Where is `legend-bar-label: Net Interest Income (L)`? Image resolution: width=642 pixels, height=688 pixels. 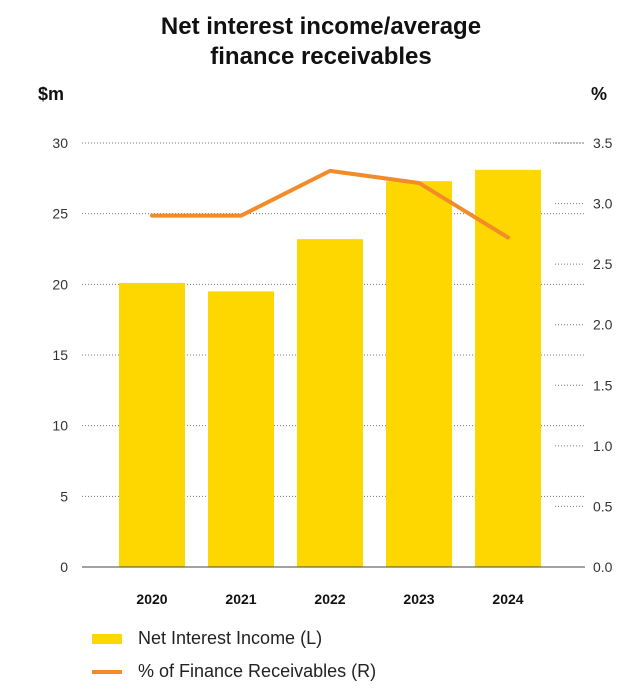 legend-bar-label: Net Interest Income (L) is located at coordinates (230, 638).